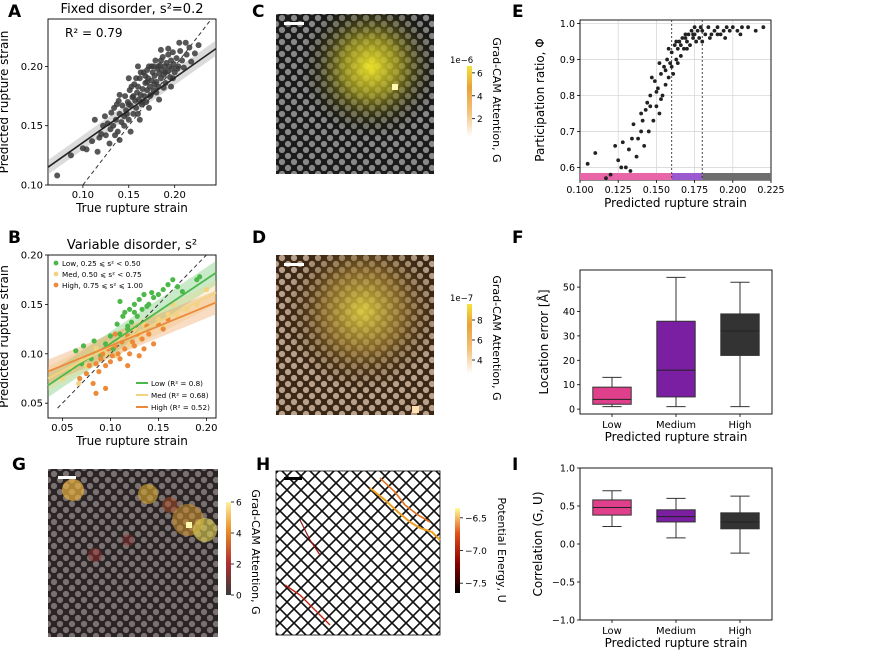 The image size is (872, 654). I want to click on panel-letter-f: F, so click(518, 238).